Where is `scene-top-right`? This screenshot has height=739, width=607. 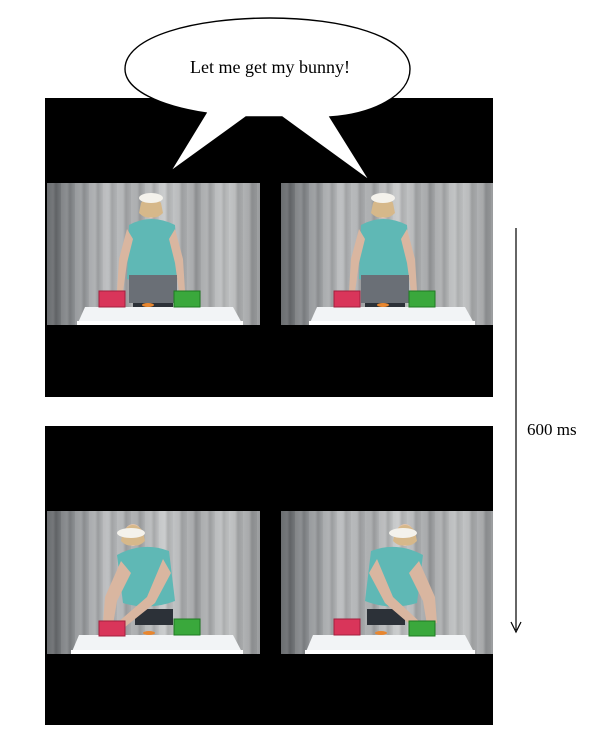 scene-top-right is located at coordinates (392, 259).